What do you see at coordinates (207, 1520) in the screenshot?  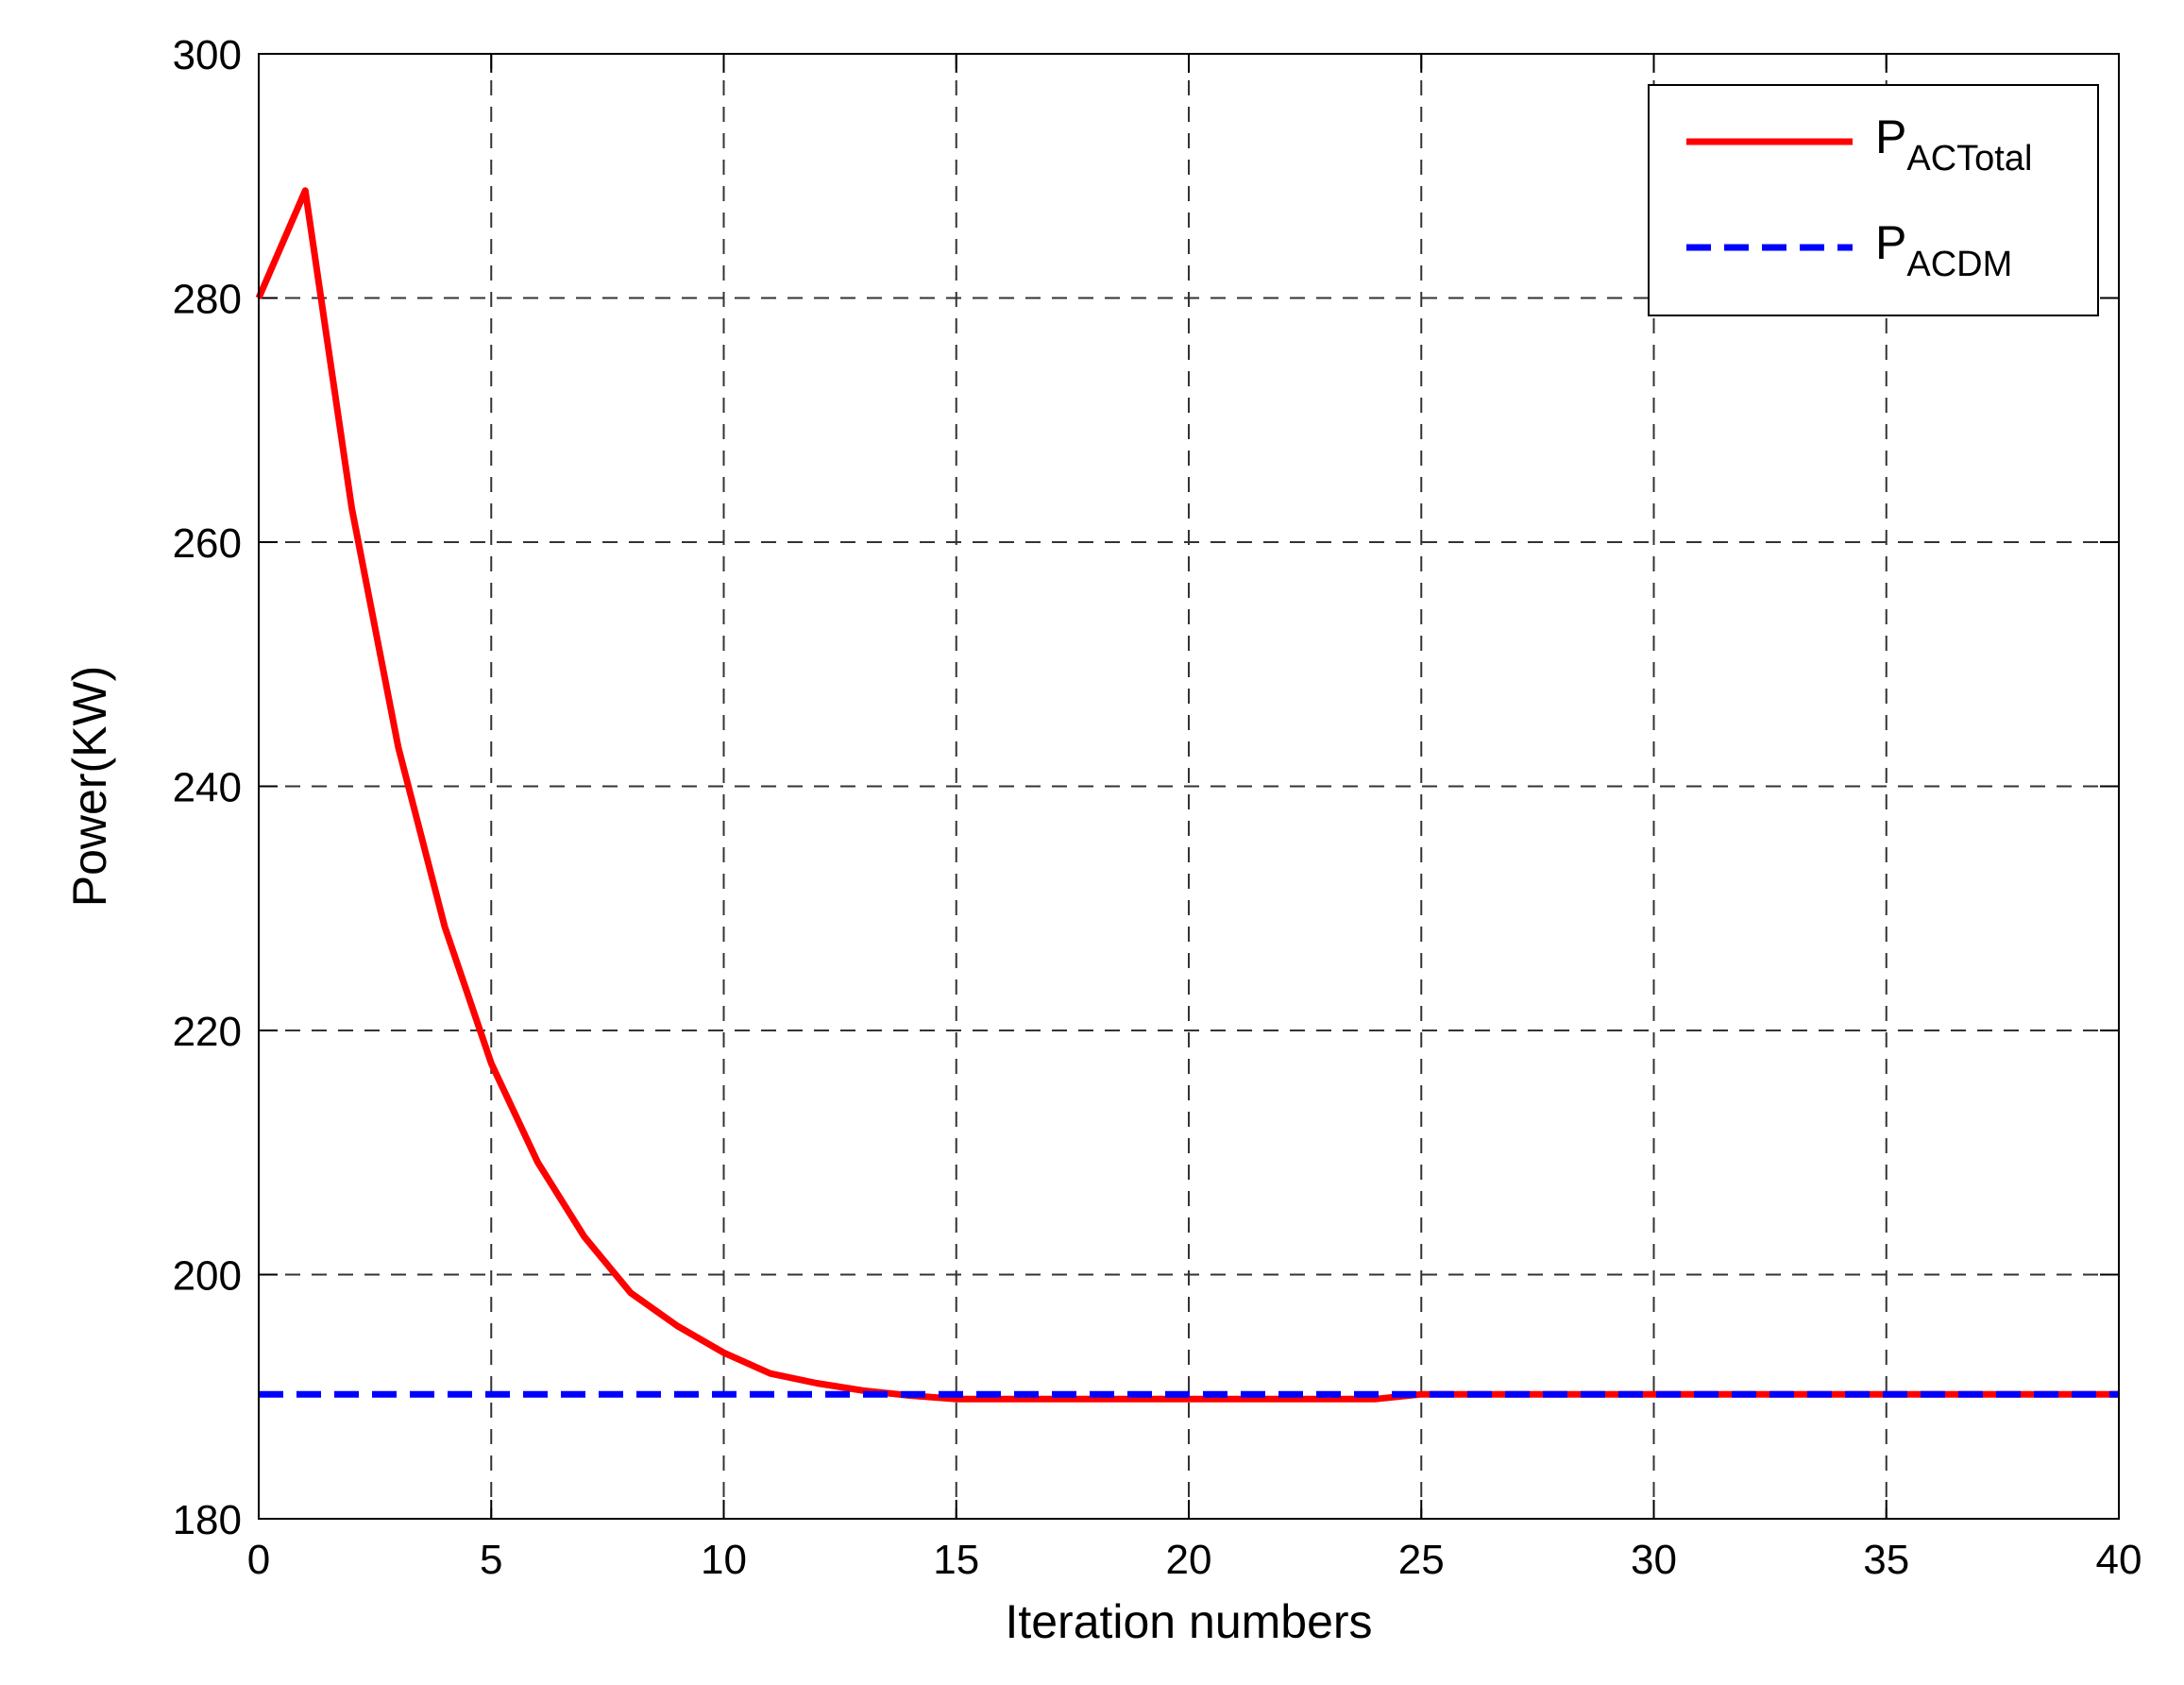 I see `y-tick-label: 180` at bounding box center [207, 1520].